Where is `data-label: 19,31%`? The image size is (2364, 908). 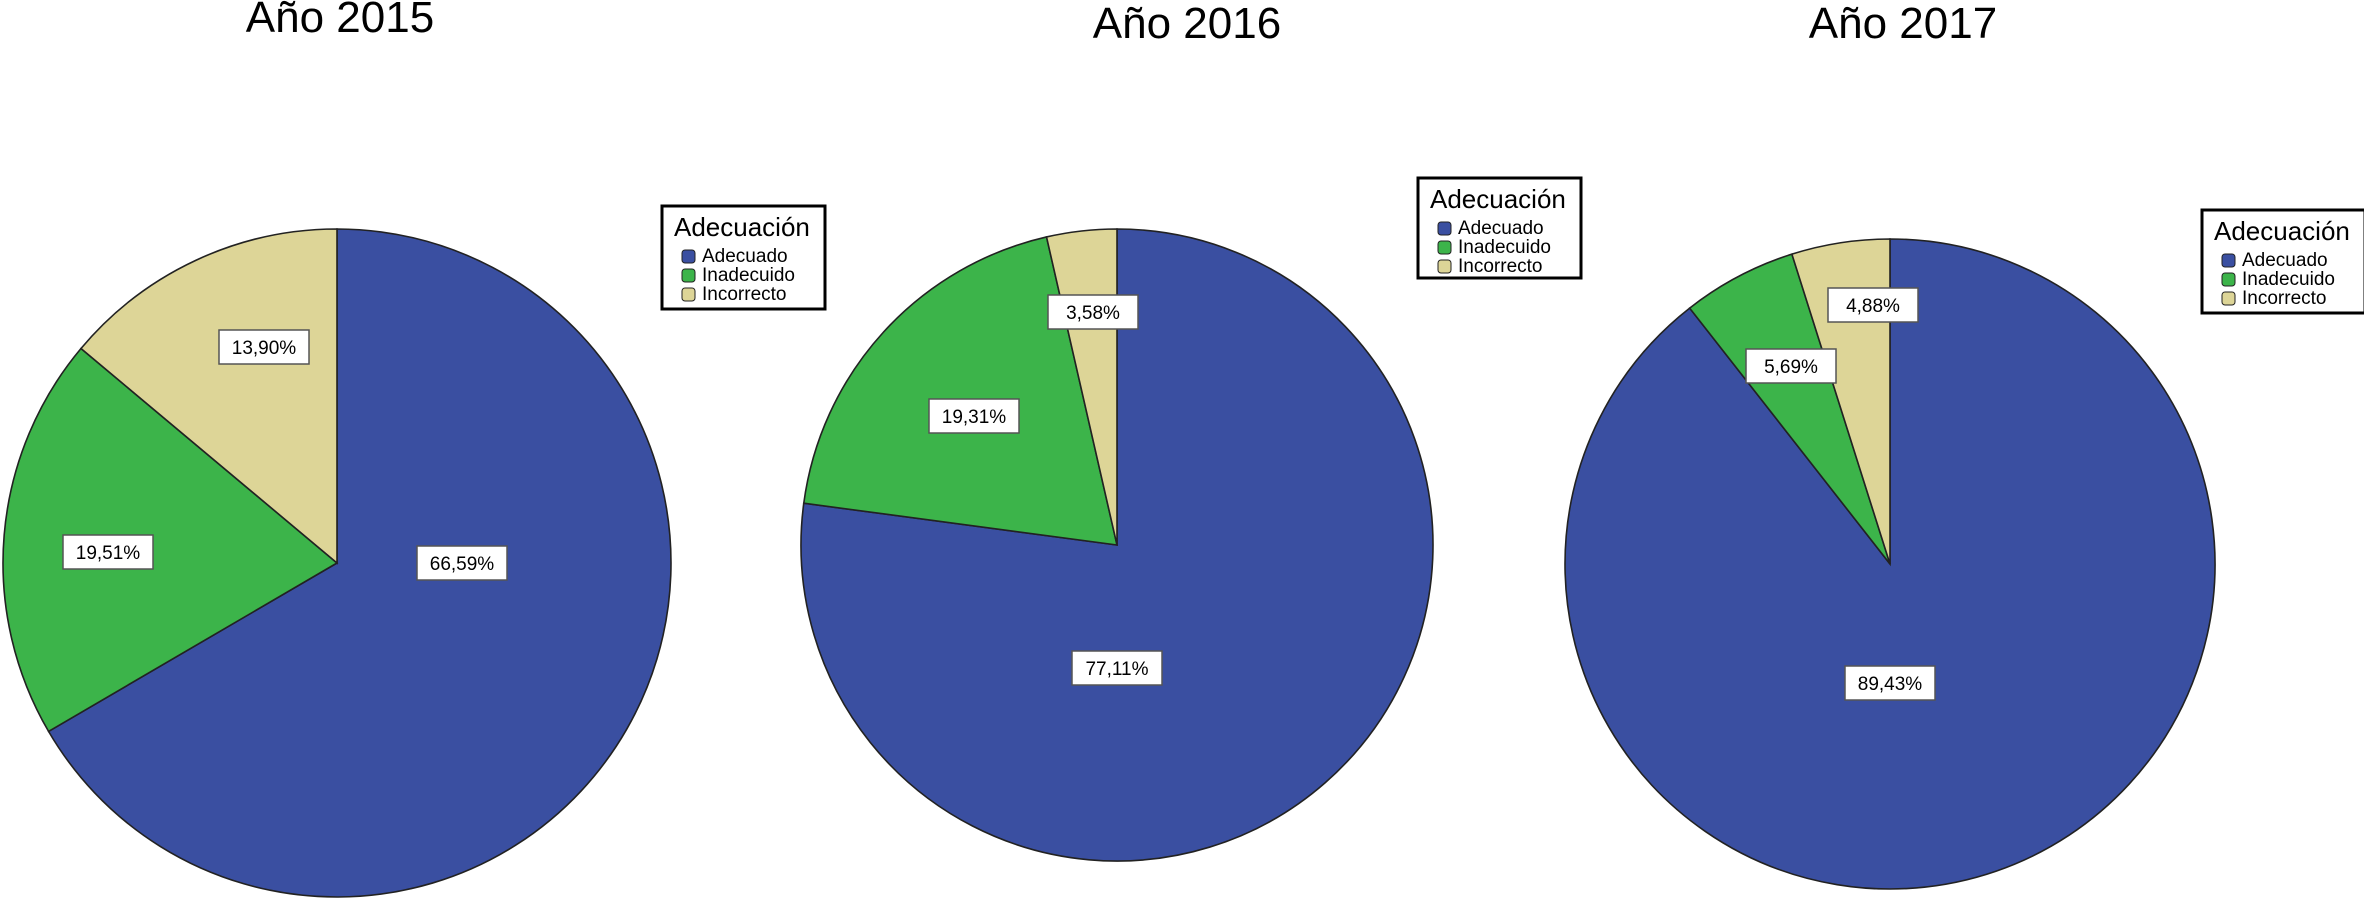 data-label: 19,31% is located at coordinates (974, 417).